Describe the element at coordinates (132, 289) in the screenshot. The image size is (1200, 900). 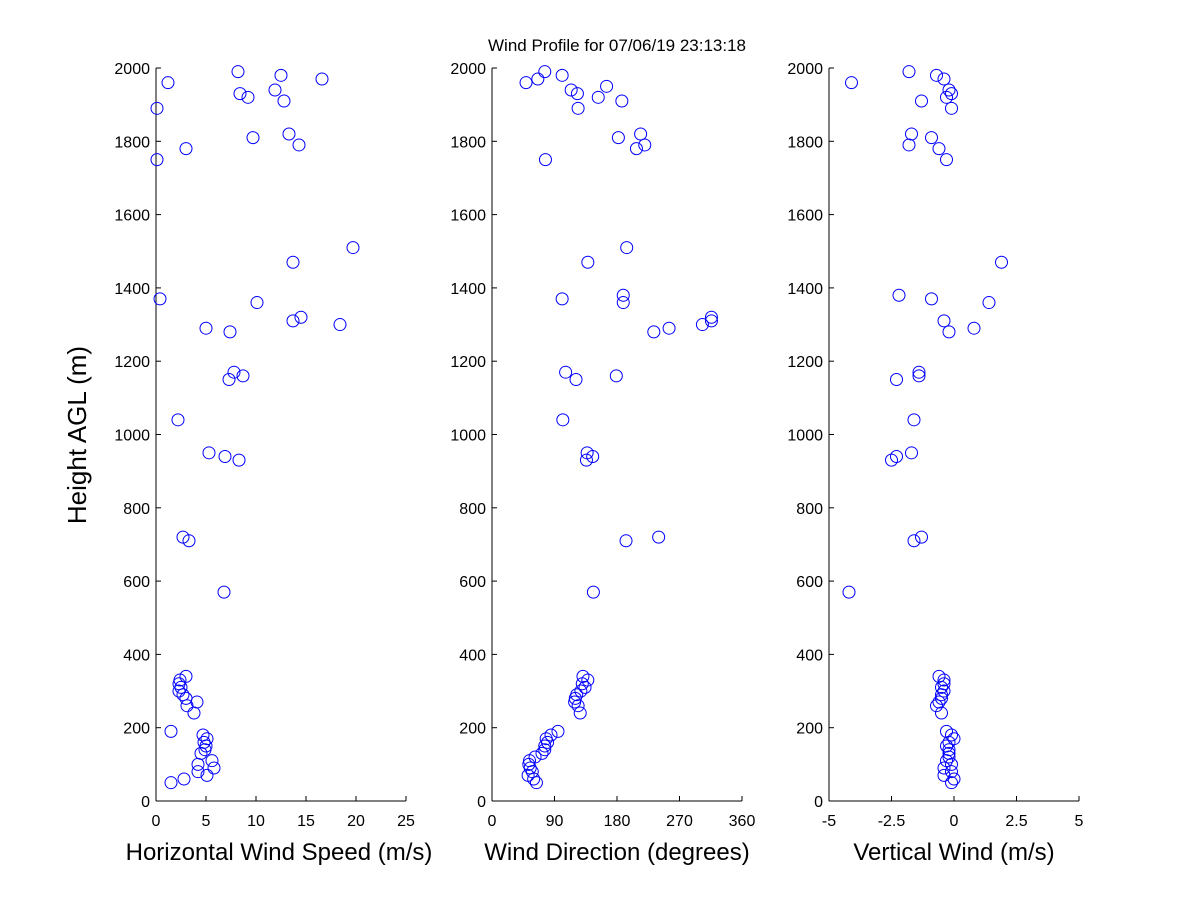
I see `speed-y-tick-label: 1400` at that location.